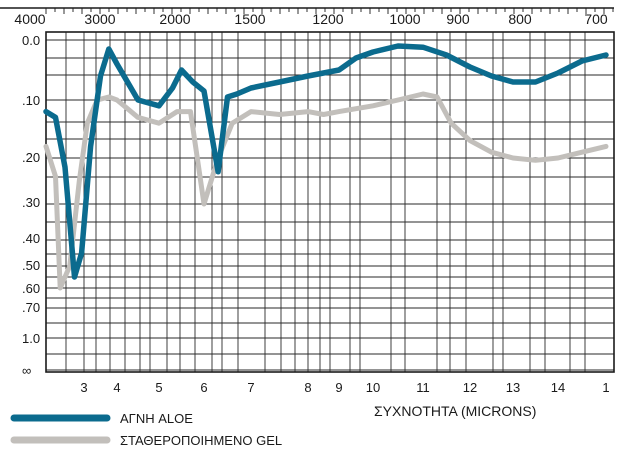 This screenshot has height=450, width=624. I want to click on bottom-tick-label: 6, so click(203, 387).